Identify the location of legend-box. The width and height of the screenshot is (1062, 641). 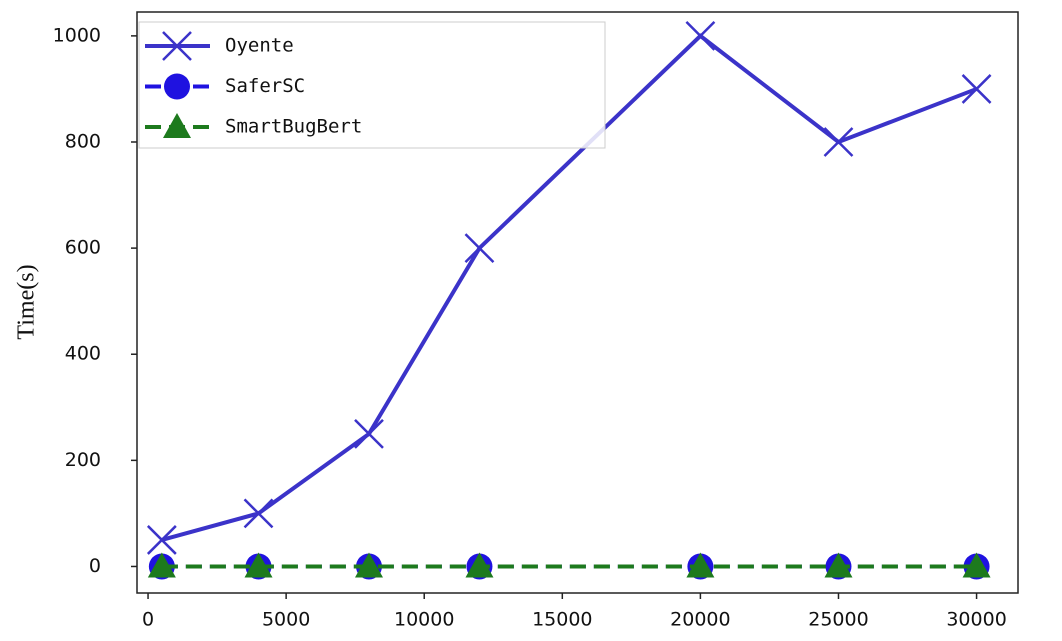
(372, 85).